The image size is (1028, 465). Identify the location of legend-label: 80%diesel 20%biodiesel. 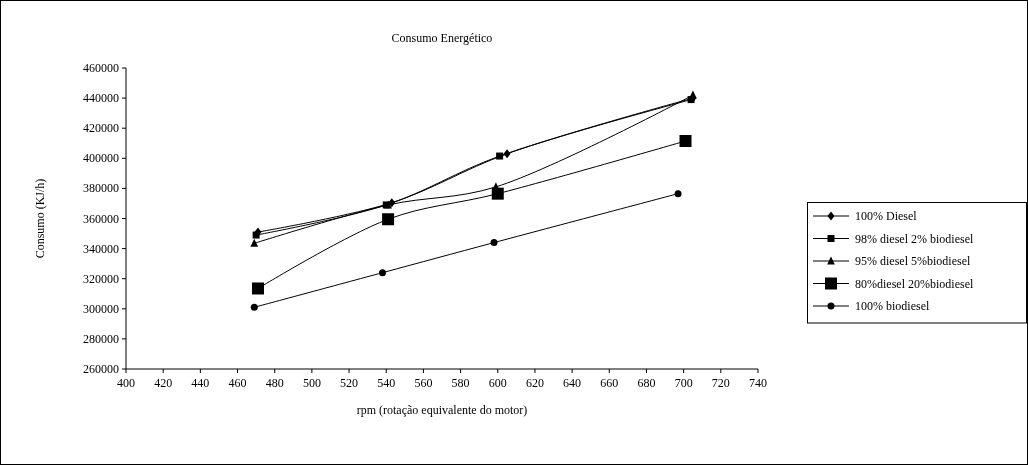
(914, 283).